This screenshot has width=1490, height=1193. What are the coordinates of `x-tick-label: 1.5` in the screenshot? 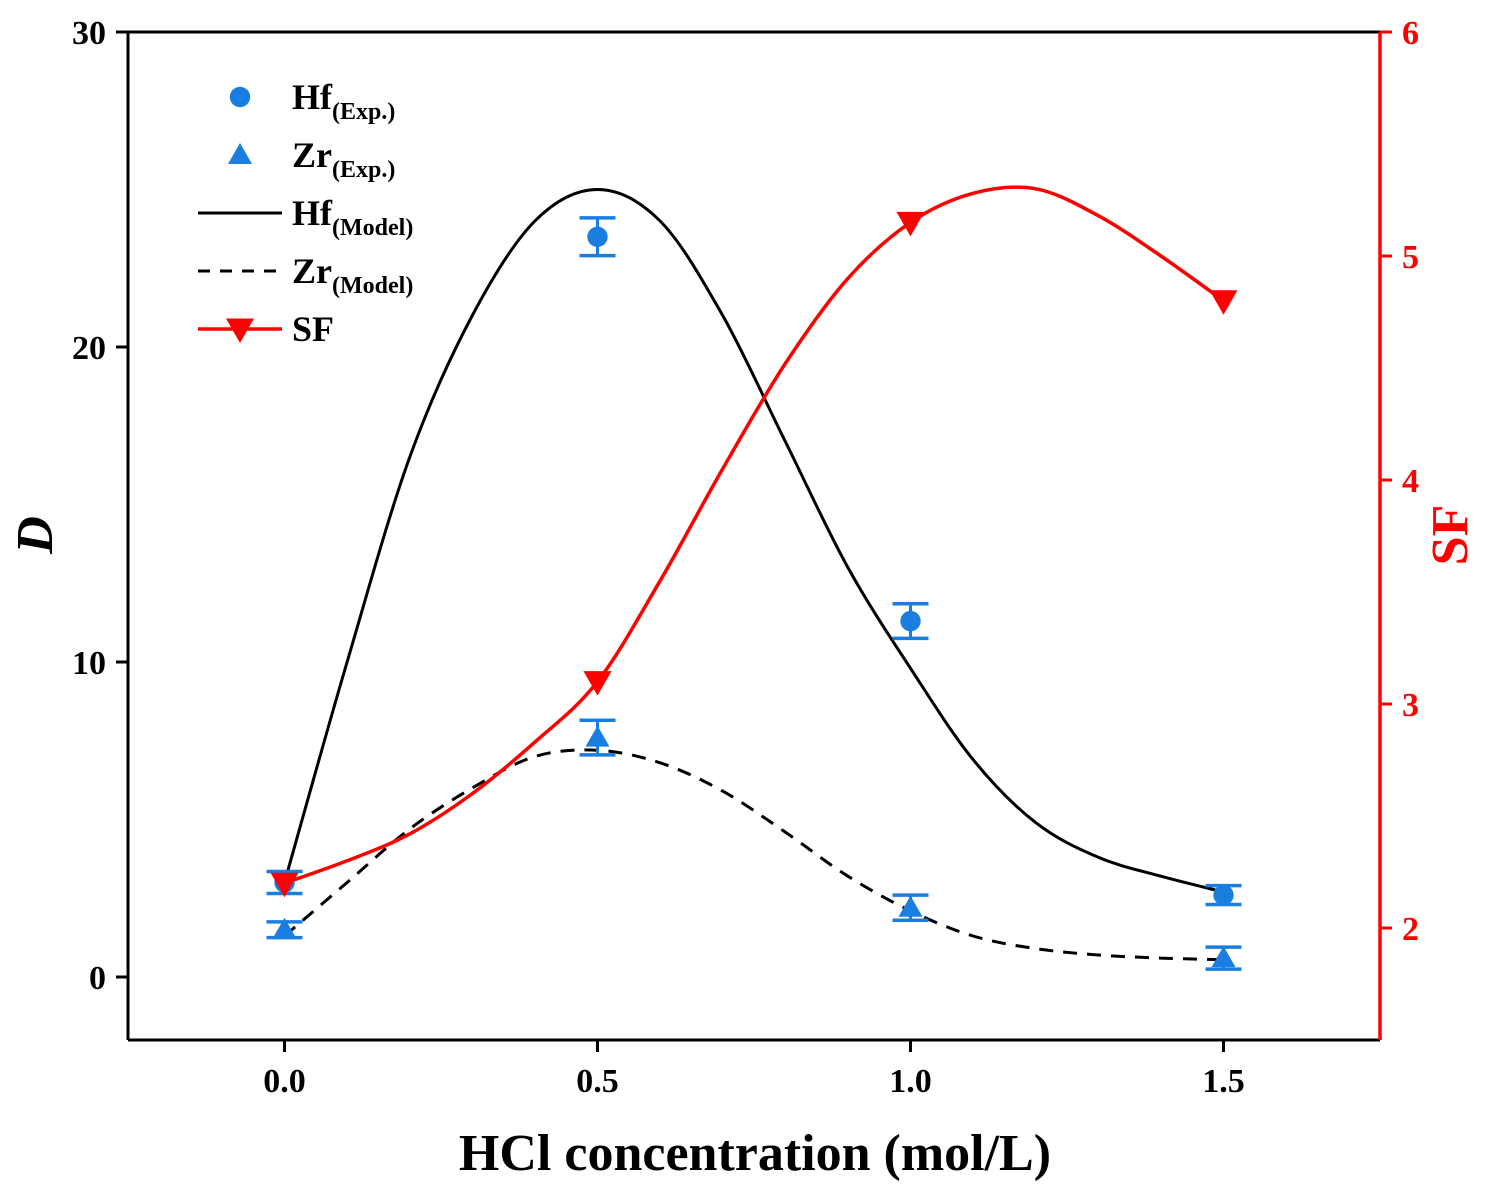 It's located at (1223, 1081).